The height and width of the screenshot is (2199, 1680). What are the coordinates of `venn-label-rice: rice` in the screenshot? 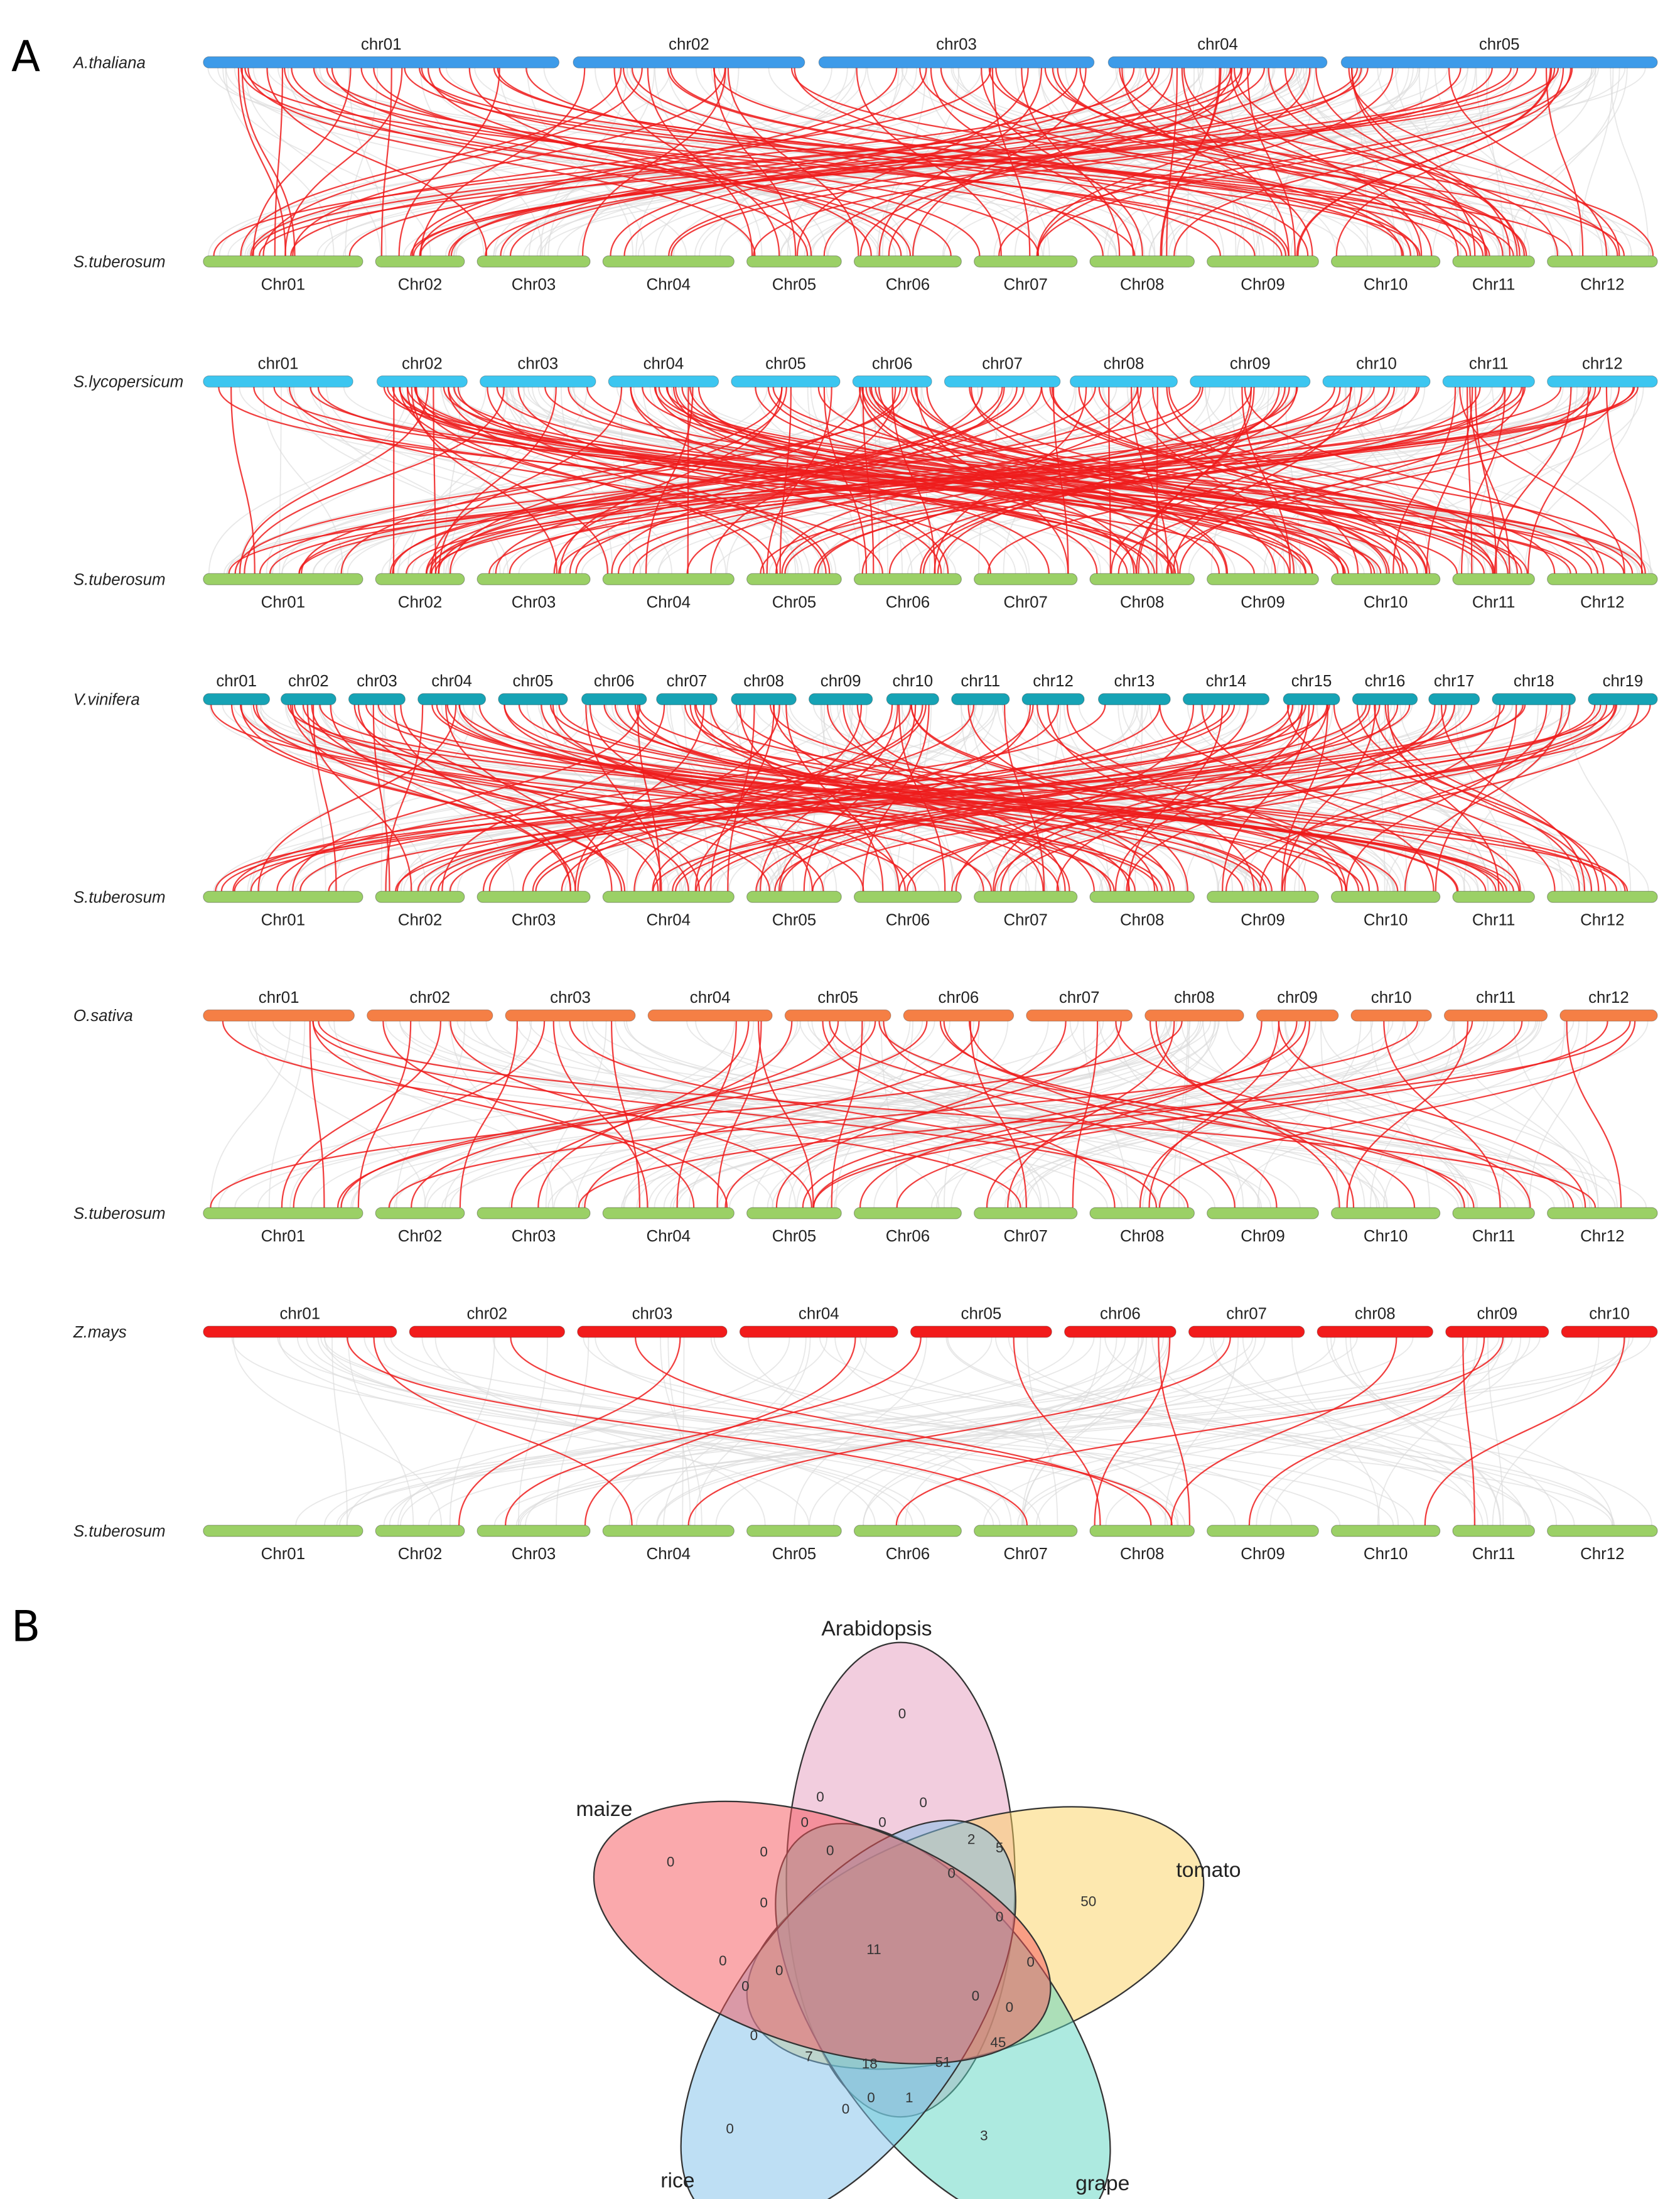 It's located at (677, 2181).